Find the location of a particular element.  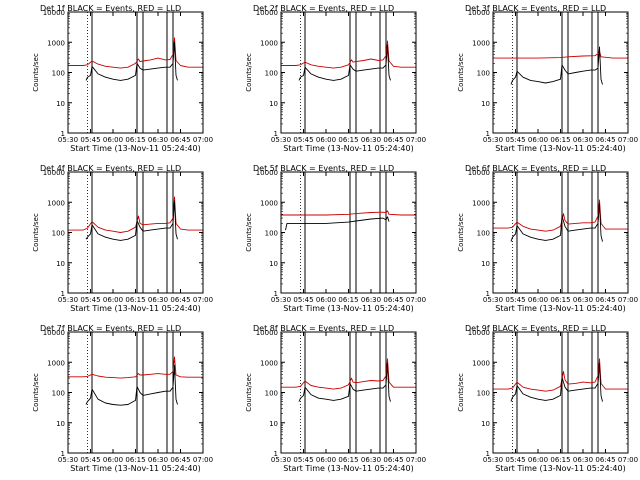

plot-title: Det 6f BLACK = Events, RED = LLD is located at coordinates (535, 168).